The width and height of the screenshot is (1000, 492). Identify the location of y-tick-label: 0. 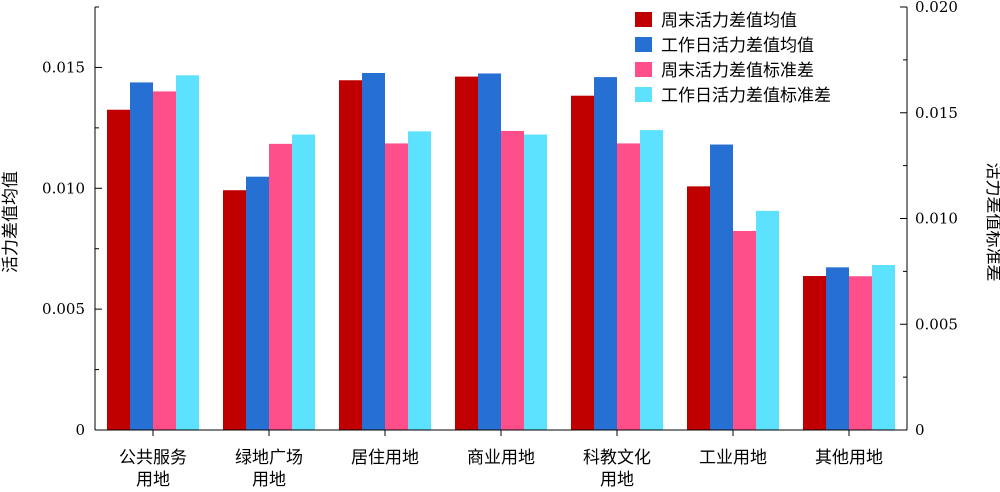
(80, 430).